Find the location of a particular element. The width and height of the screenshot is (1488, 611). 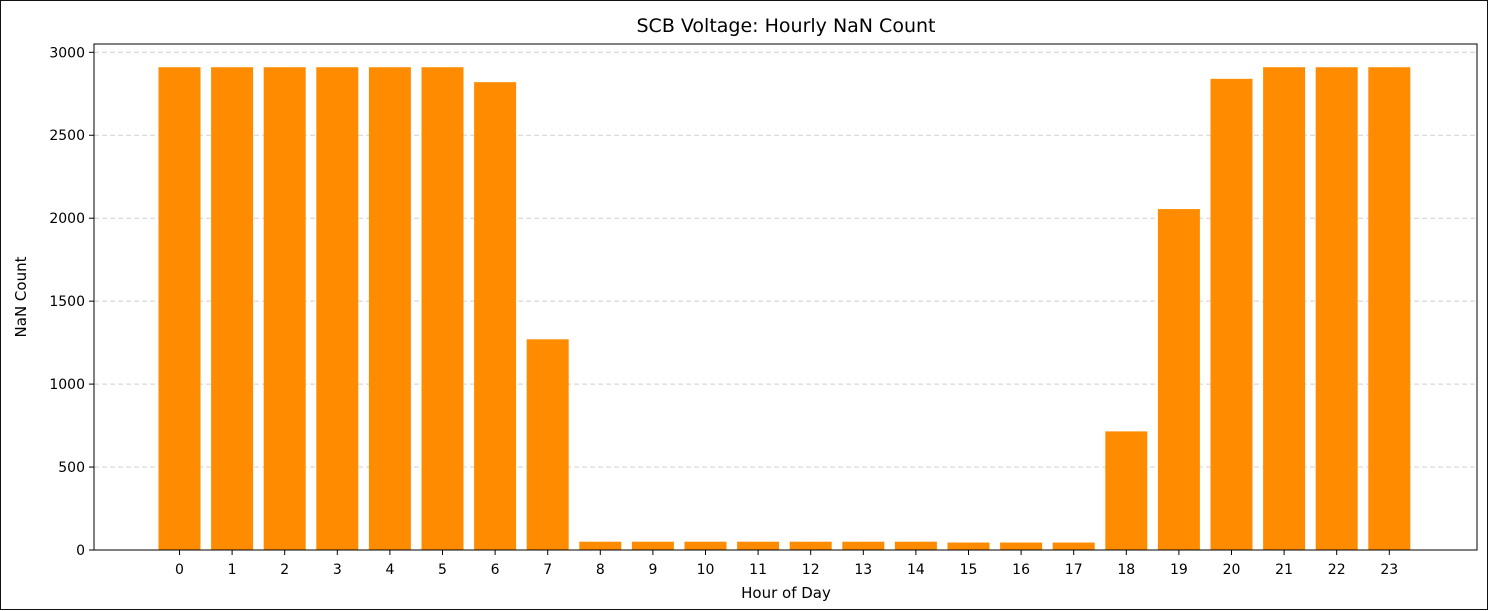

x-tick-label: 20 is located at coordinates (1232, 570).